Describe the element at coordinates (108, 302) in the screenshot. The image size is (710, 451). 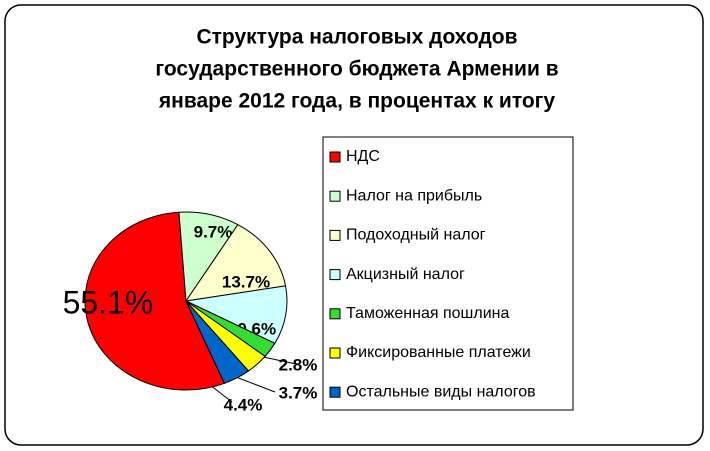
I see `data-label: 55.1%` at that location.